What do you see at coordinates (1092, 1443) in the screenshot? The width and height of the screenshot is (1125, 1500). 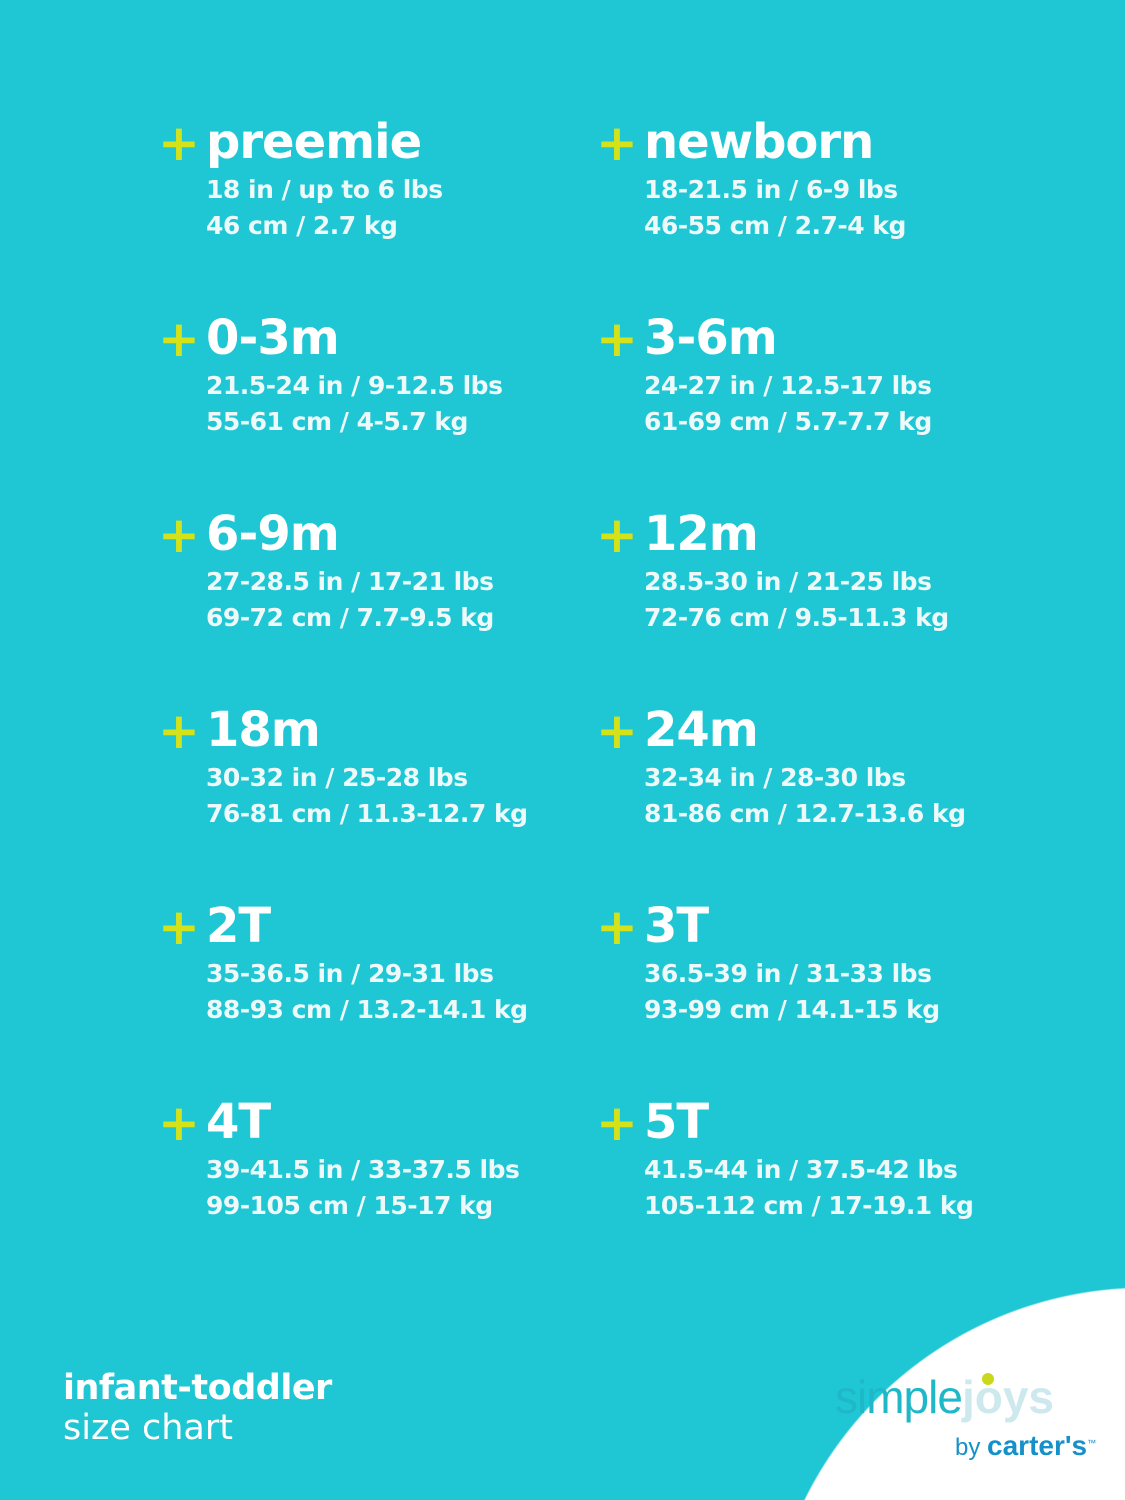 I see `logo-tm: ™` at bounding box center [1092, 1443].